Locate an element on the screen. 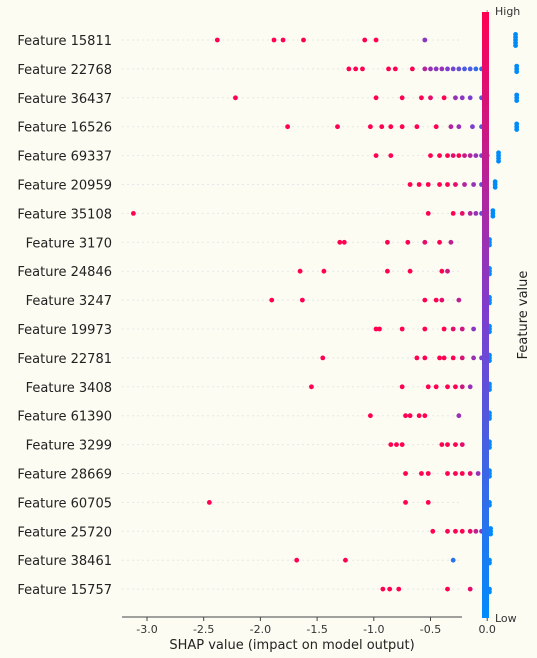 This screenshot has width=537, height=658. feature-label: Feature 35108 is located at coordinates (64, 214).